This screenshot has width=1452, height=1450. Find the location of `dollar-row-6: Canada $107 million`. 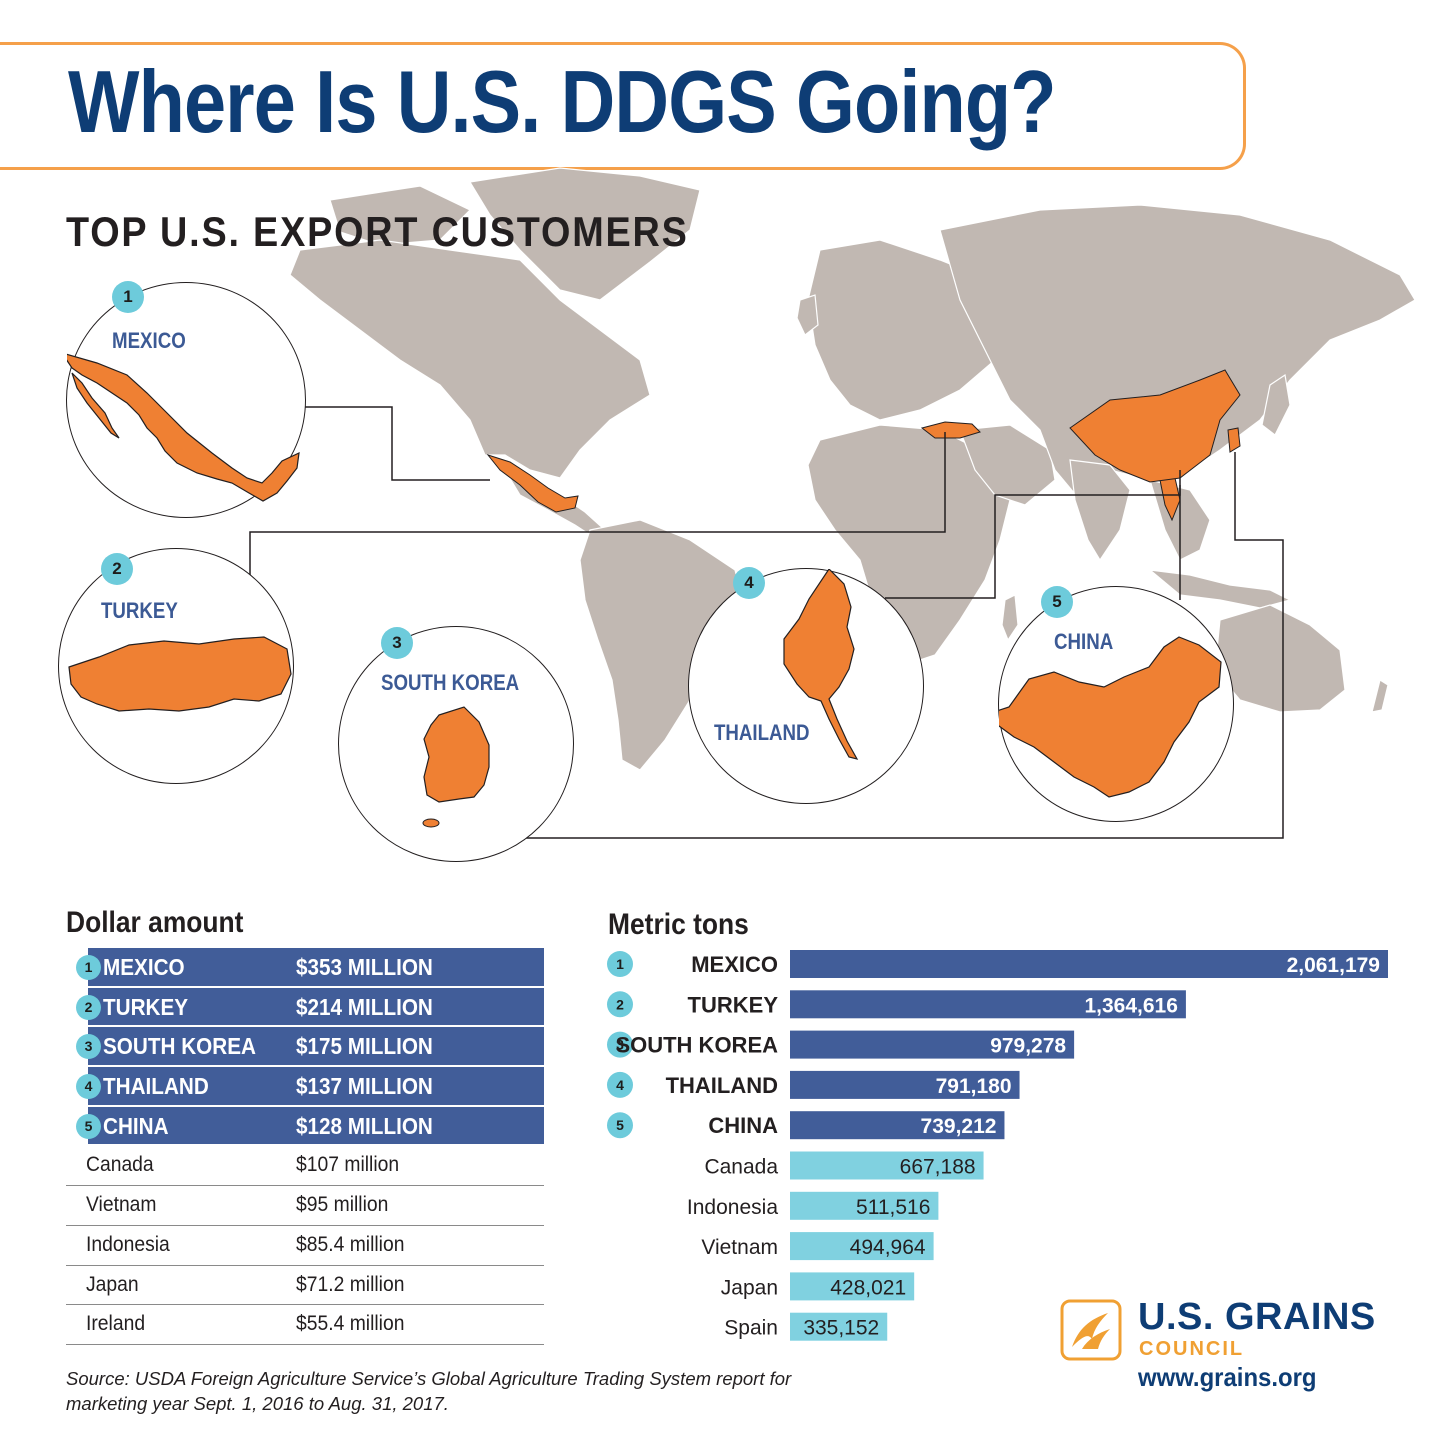

dollar-row-6: Canada $107 million is located at coordinates (305, 1166).